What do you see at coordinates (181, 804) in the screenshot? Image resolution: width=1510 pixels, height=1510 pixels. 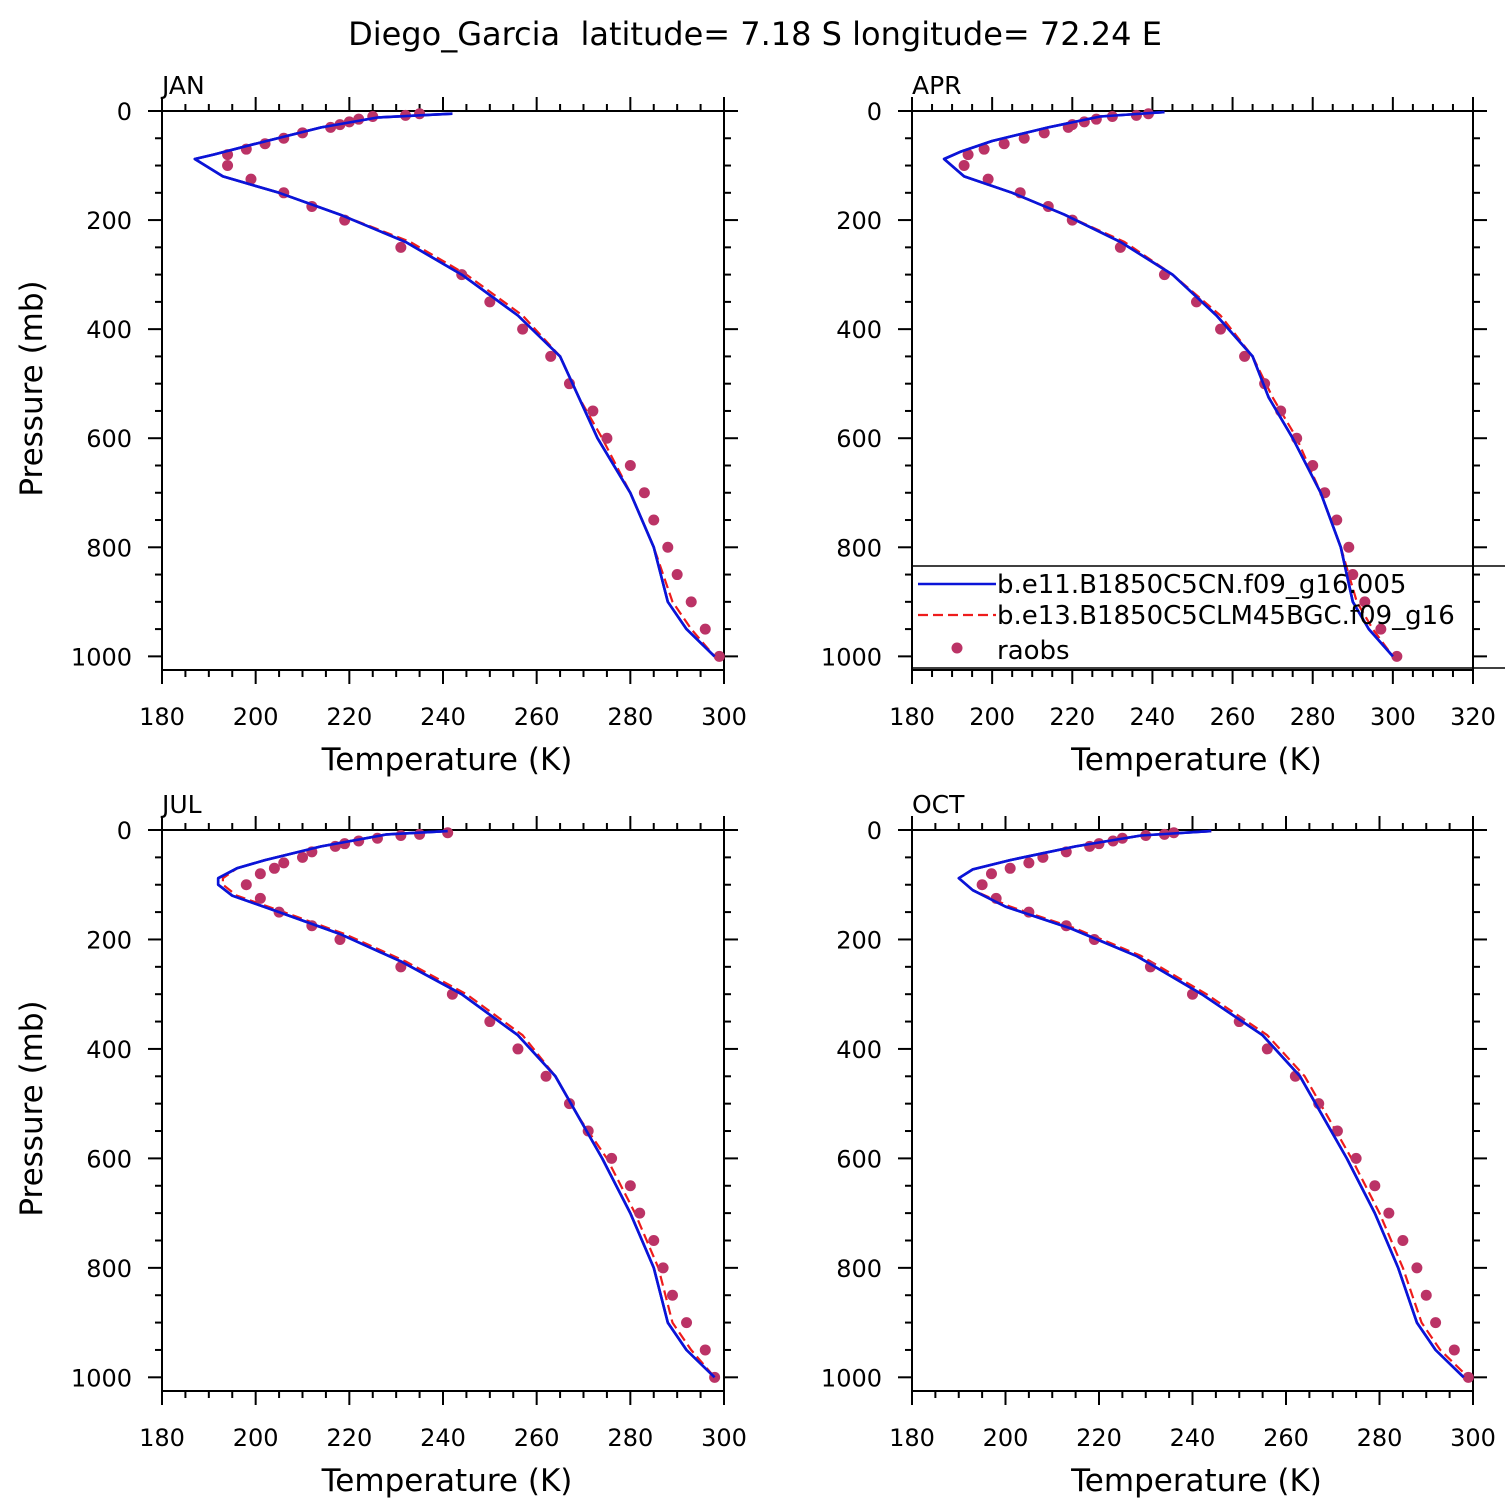 I see `panel-title: JUL` at bounding box center [181, 804].